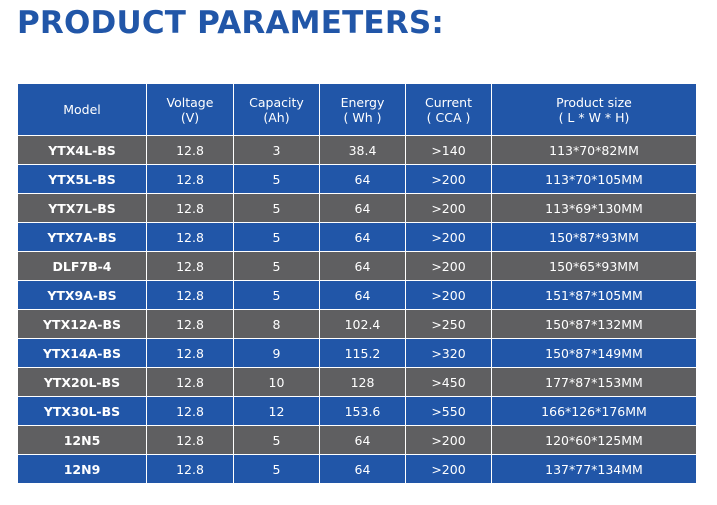  Describe the element at coordinates (82, 353) in the screenshot. I see `model-cell: YTX14A-BS` at that location.